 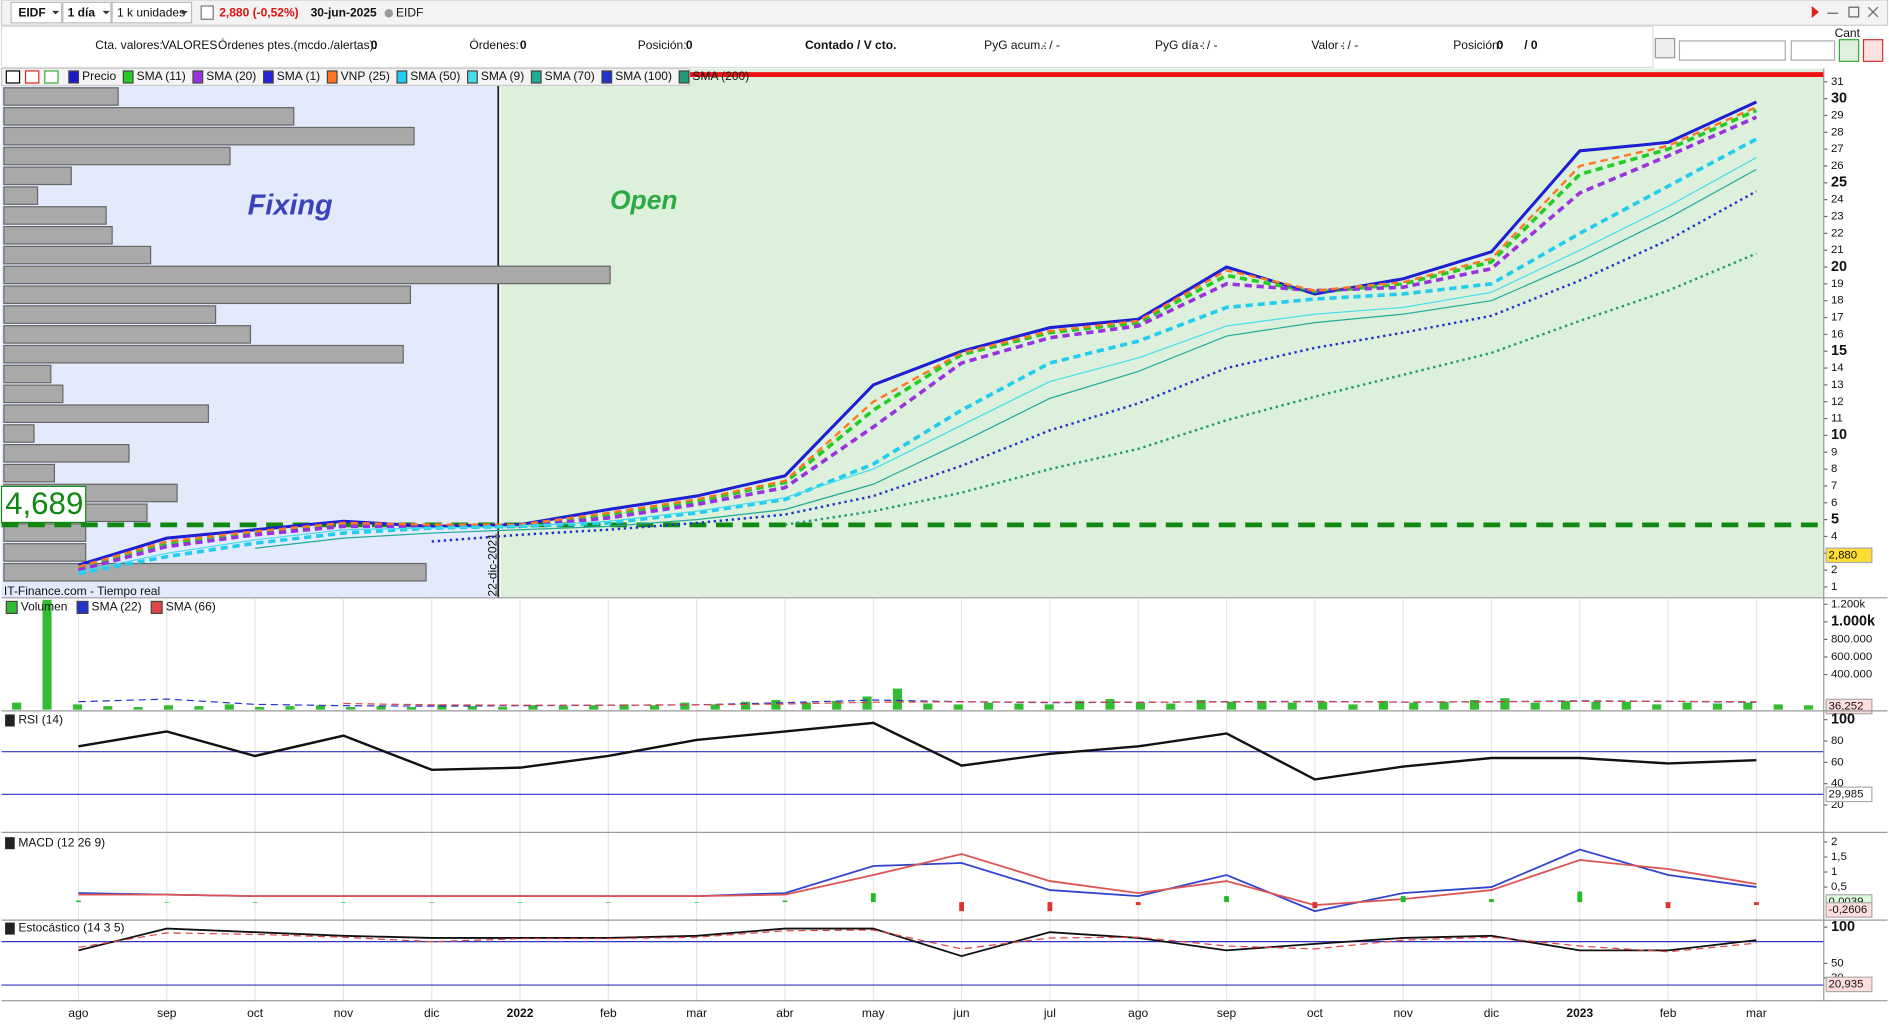 I want to click on legend-label: SMA (200), so click(x=720, y=76).